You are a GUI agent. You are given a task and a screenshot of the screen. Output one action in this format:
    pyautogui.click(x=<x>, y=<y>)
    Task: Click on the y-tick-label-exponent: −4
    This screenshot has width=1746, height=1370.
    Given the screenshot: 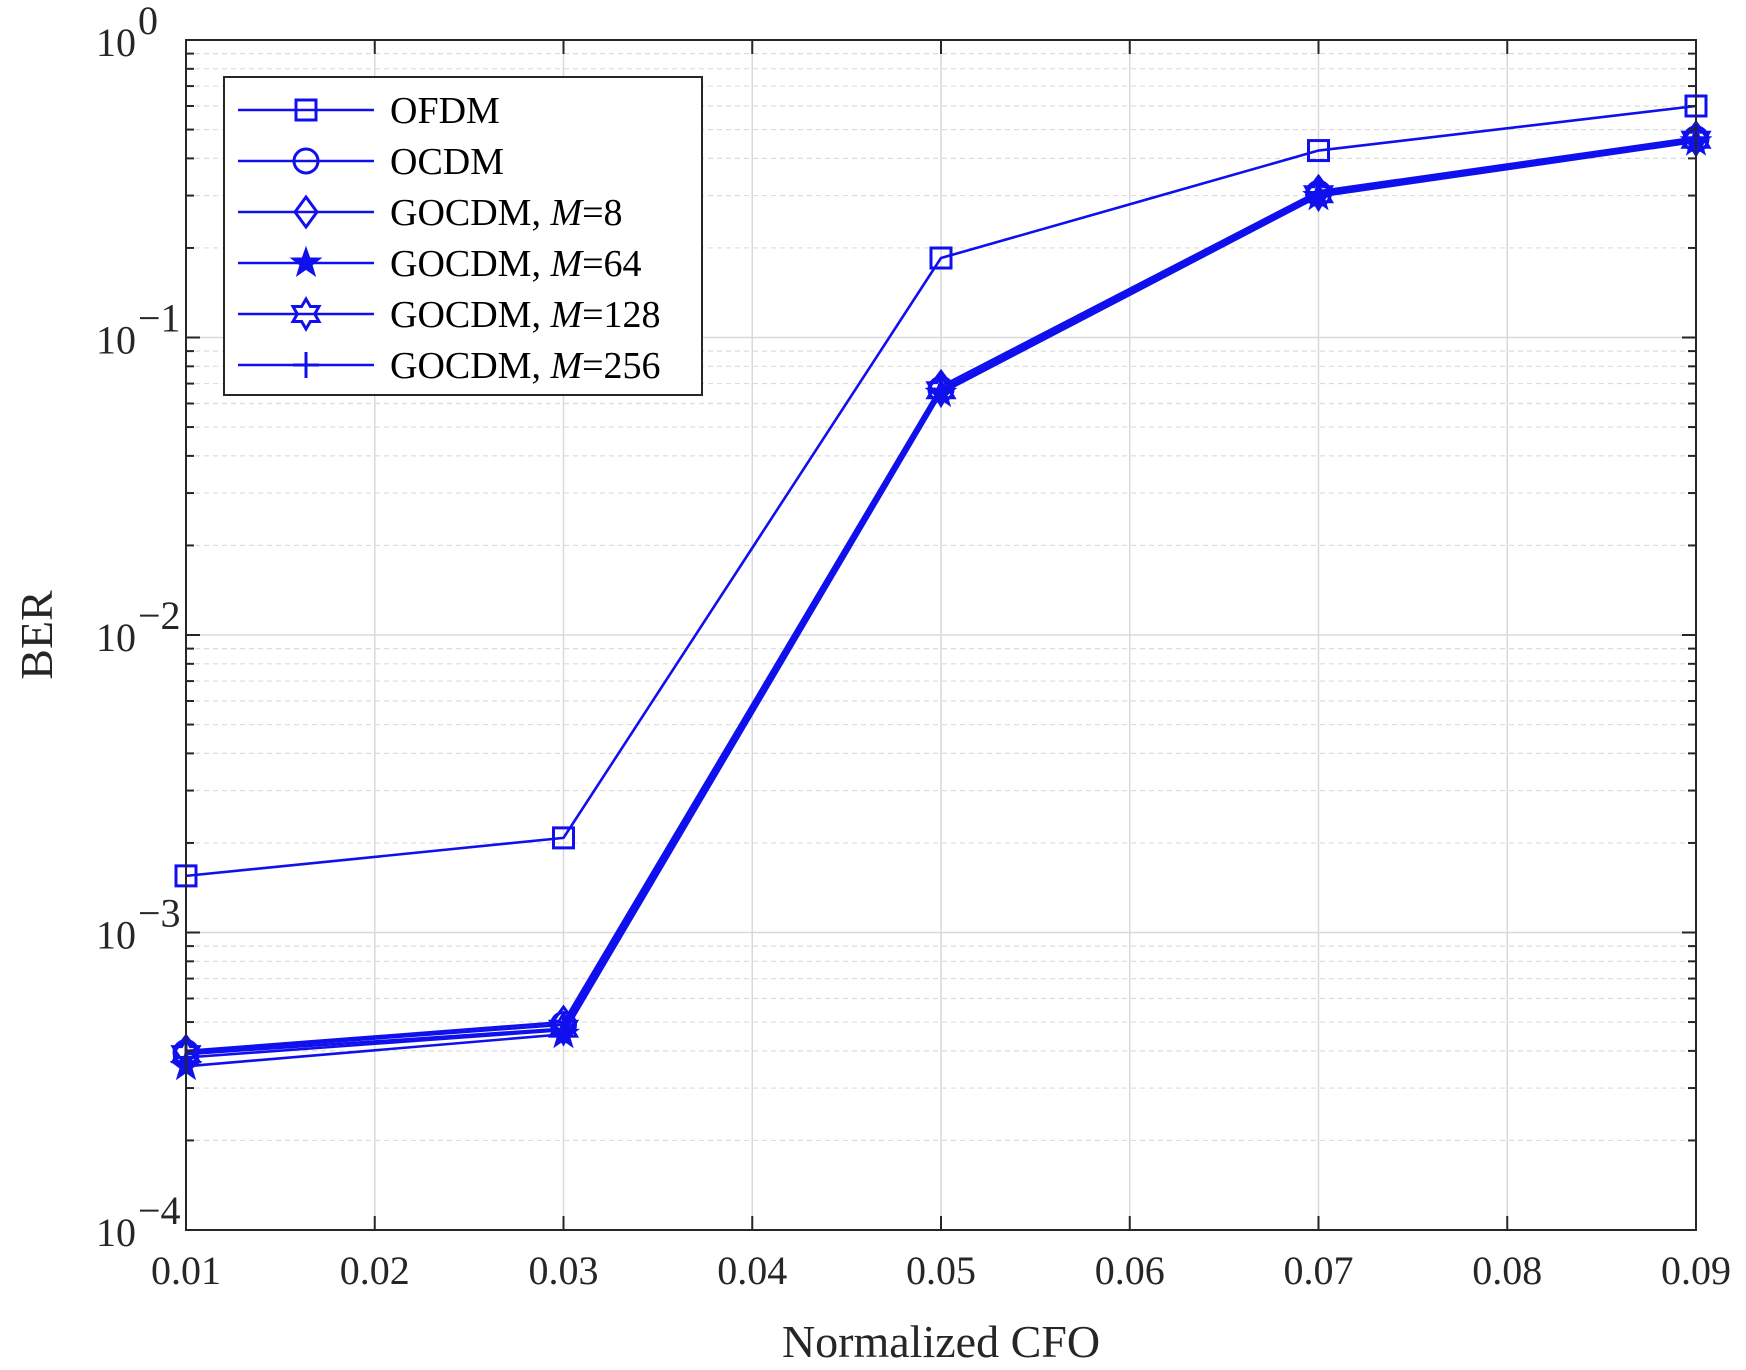 What is the action you would take?
    pyautogui.click(x=159, y=1210)
    